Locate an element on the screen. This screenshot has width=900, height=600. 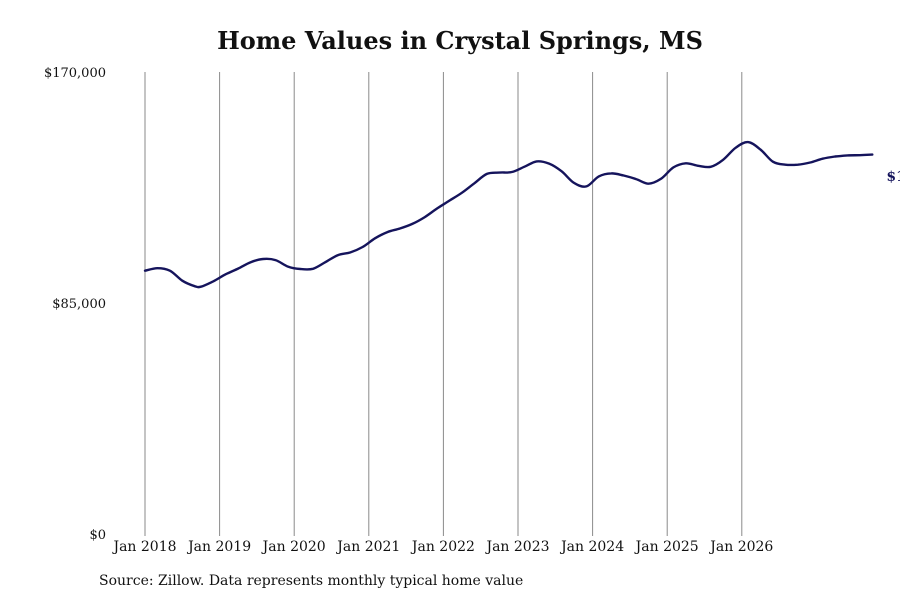
x-tick-label: Jan 2025 is located at coordinates (666, 547).